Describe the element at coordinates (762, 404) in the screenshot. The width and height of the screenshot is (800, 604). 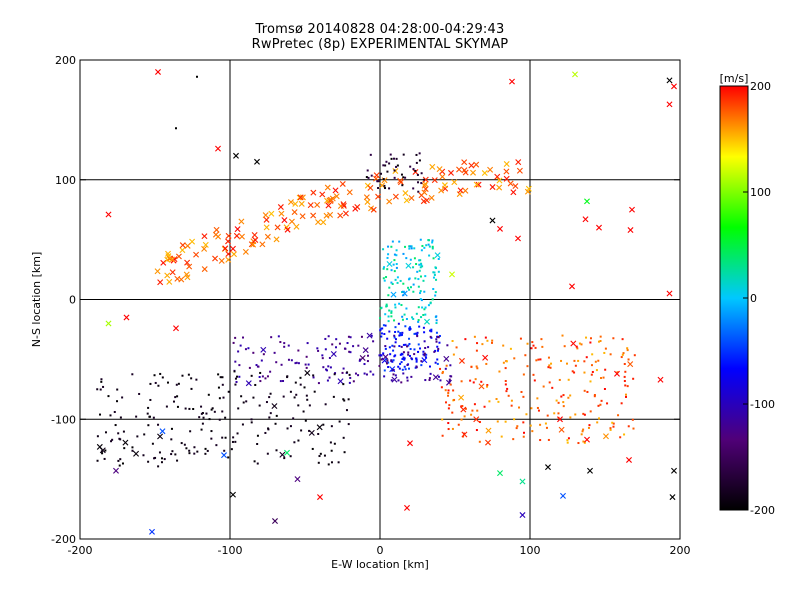
I see `colorbar-tick-label: -100` at that location.